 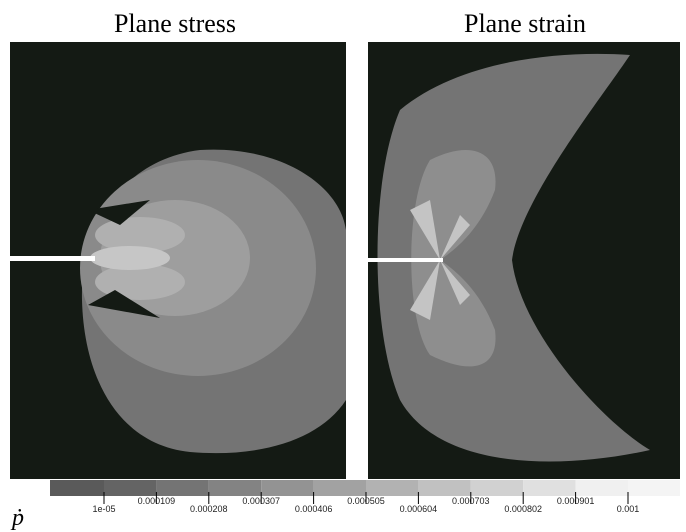 What do you see at coordinates (419, 509) in the screenshot?
I see `colorbar-tick-label: 0.000604` at bounding box center [419, 509].